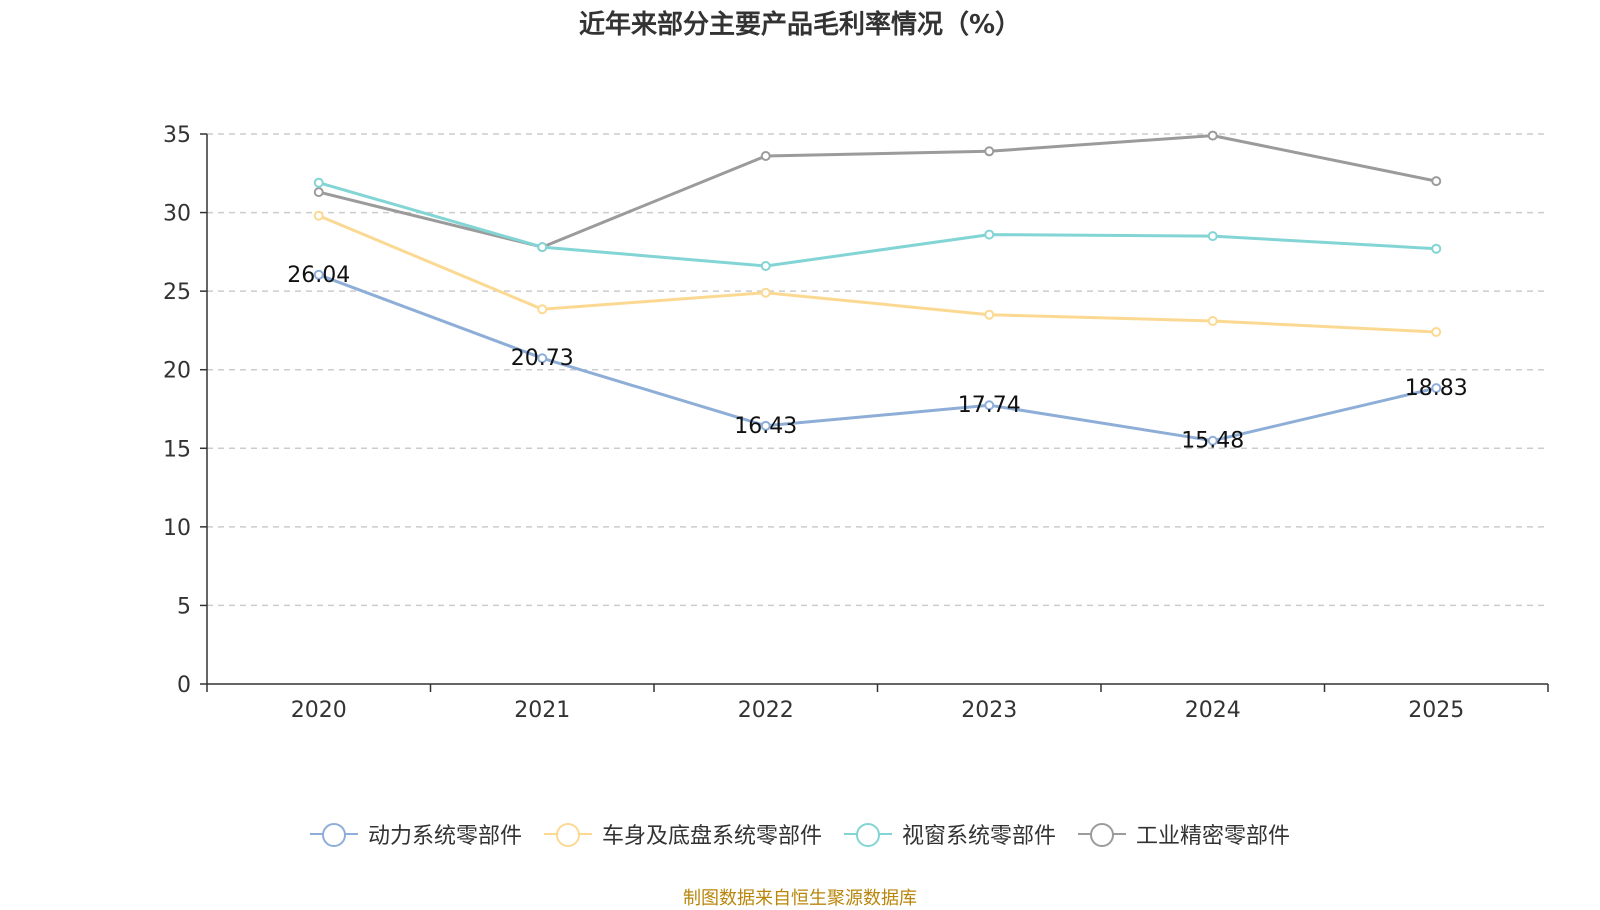  What do you see at coordinates (177, 214) in the screenshot?
I see `y-tick-label: 30` at bounding box center [177, 214].